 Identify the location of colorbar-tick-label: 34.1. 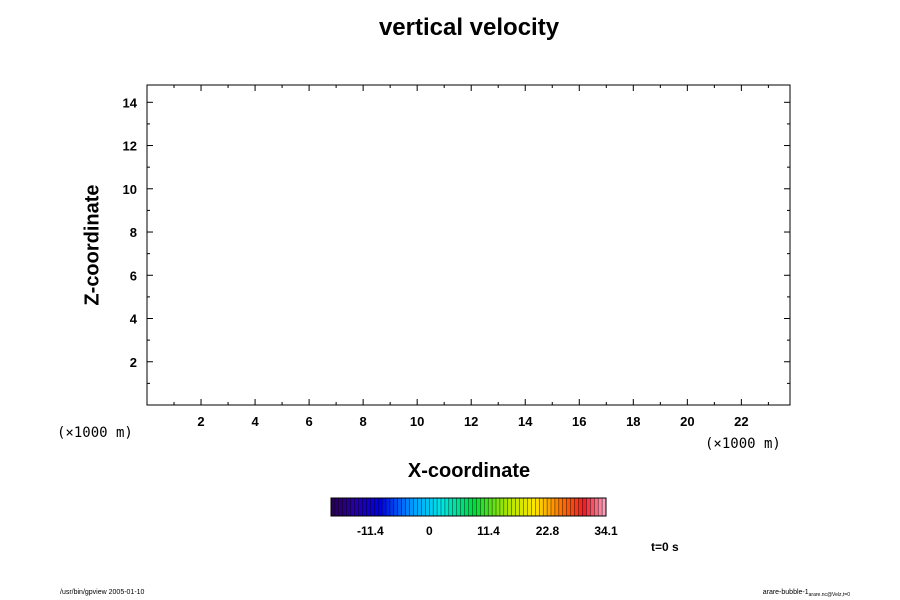
(606, 531).